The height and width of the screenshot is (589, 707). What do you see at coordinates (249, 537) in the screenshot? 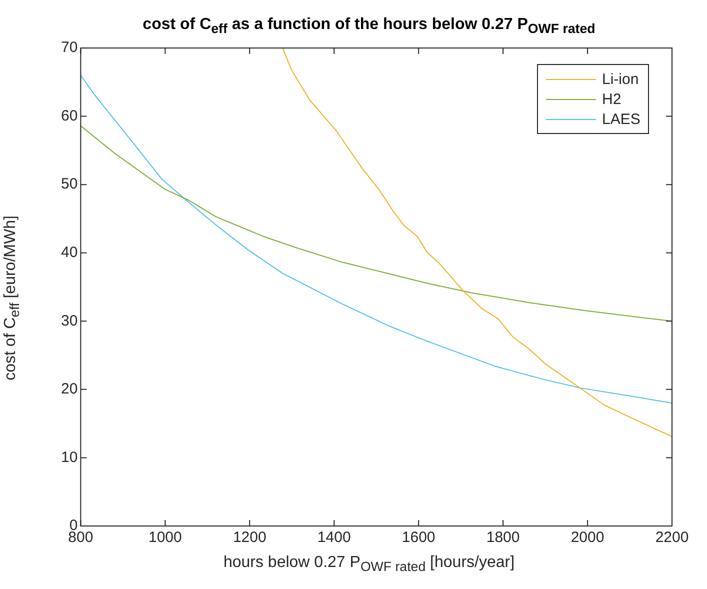
I see `x-tick-label: 1200` at bounding box center [249, 537].